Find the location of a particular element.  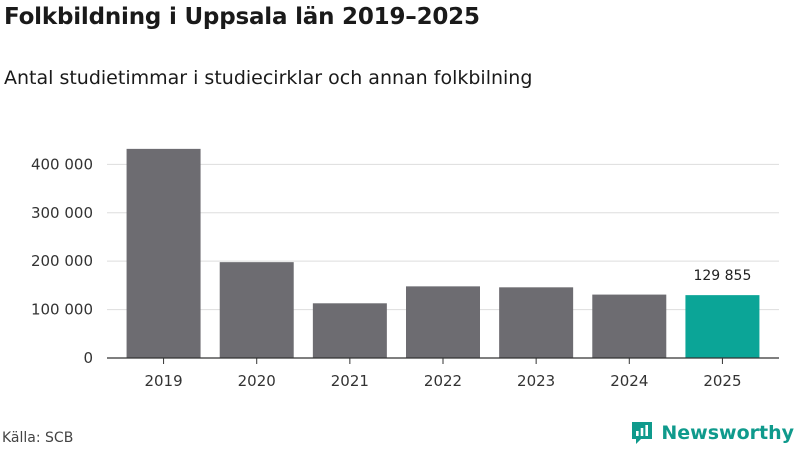

x-tick-label: 2021 is located at coordinates (350, 381).